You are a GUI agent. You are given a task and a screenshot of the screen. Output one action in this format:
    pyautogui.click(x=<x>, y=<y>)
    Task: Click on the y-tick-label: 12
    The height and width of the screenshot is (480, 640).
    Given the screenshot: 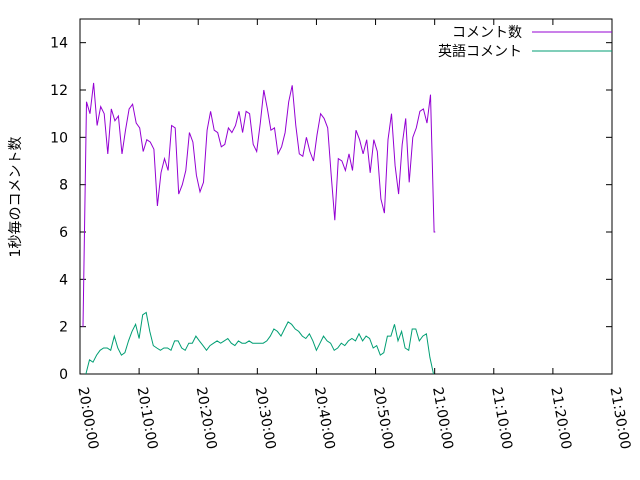 What is the action you would take?
    pyautogui.click(x=59, y=91)
    